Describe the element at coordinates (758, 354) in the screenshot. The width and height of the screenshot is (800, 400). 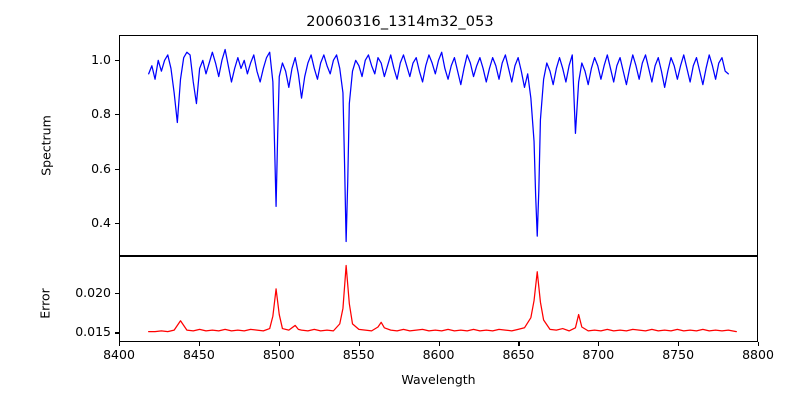
I see `x-tick-label: 8800` at that location.